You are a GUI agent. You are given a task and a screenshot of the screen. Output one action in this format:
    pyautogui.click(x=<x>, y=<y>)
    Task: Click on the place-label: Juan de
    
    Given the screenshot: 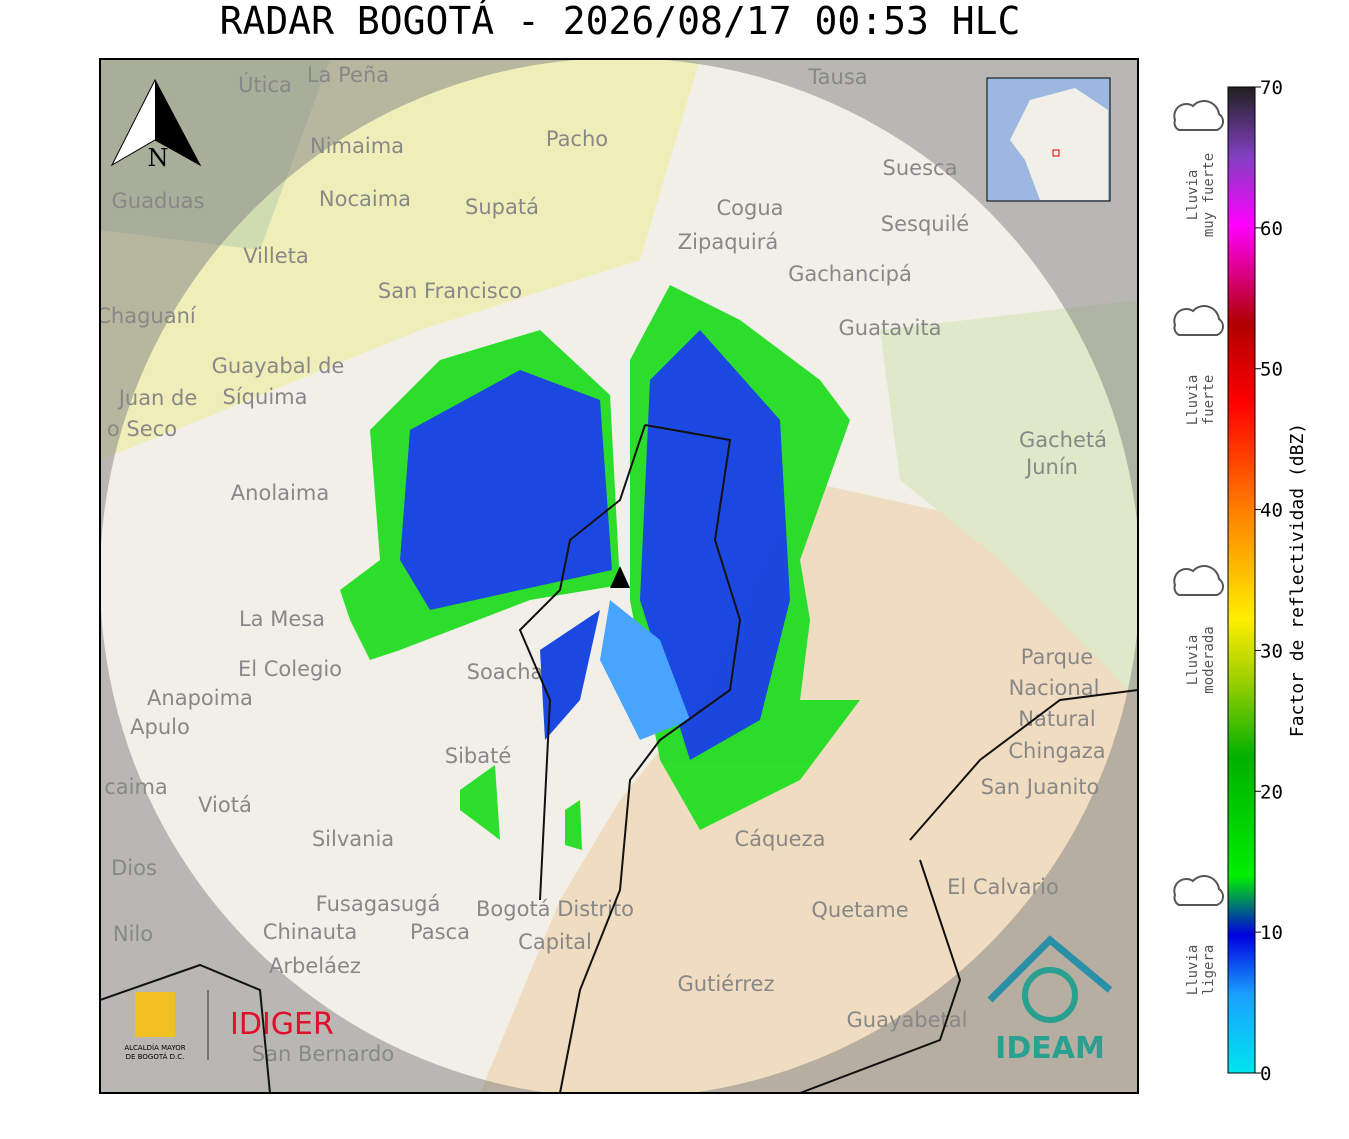 What is the action you would take?
    pyautogui.click(x=157, y=398)
    